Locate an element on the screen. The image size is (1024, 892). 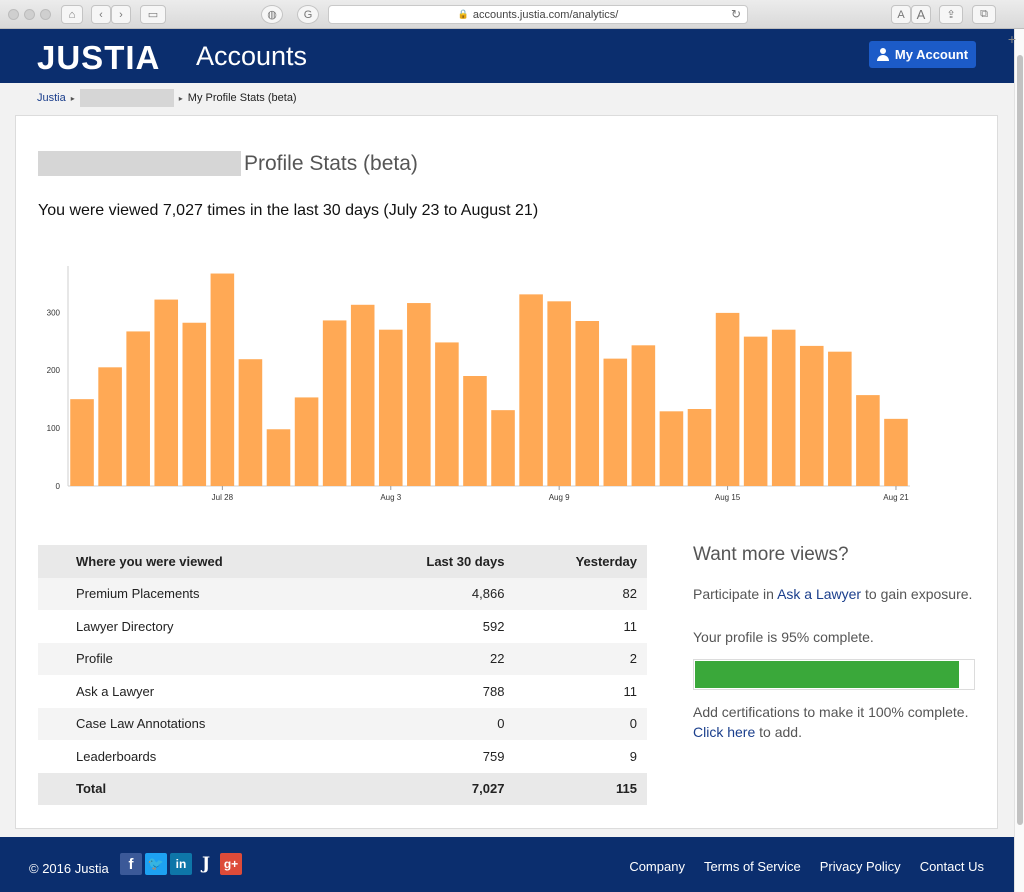
redacted-name is located at coordinates (139, 163).